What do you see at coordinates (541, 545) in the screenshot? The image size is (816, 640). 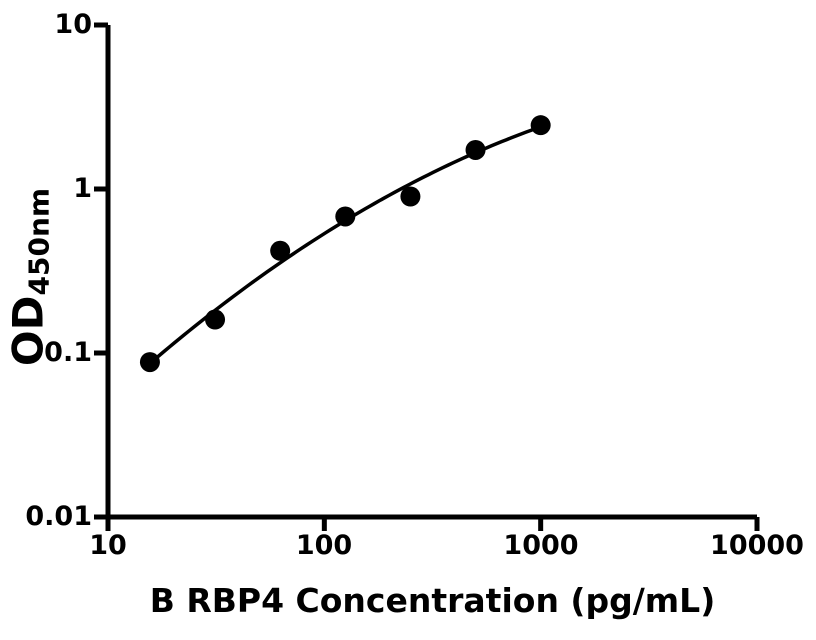 I see `x-tick-label-1000: 1000` at bounding box center [541, 545].